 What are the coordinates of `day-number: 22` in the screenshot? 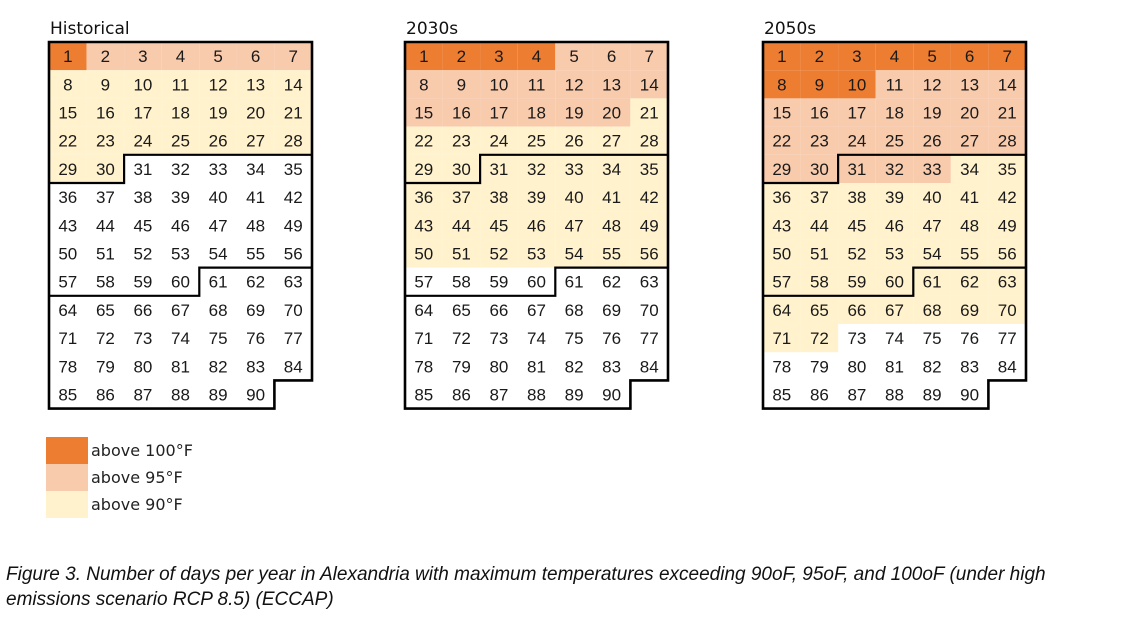 It's located at (781, 141).